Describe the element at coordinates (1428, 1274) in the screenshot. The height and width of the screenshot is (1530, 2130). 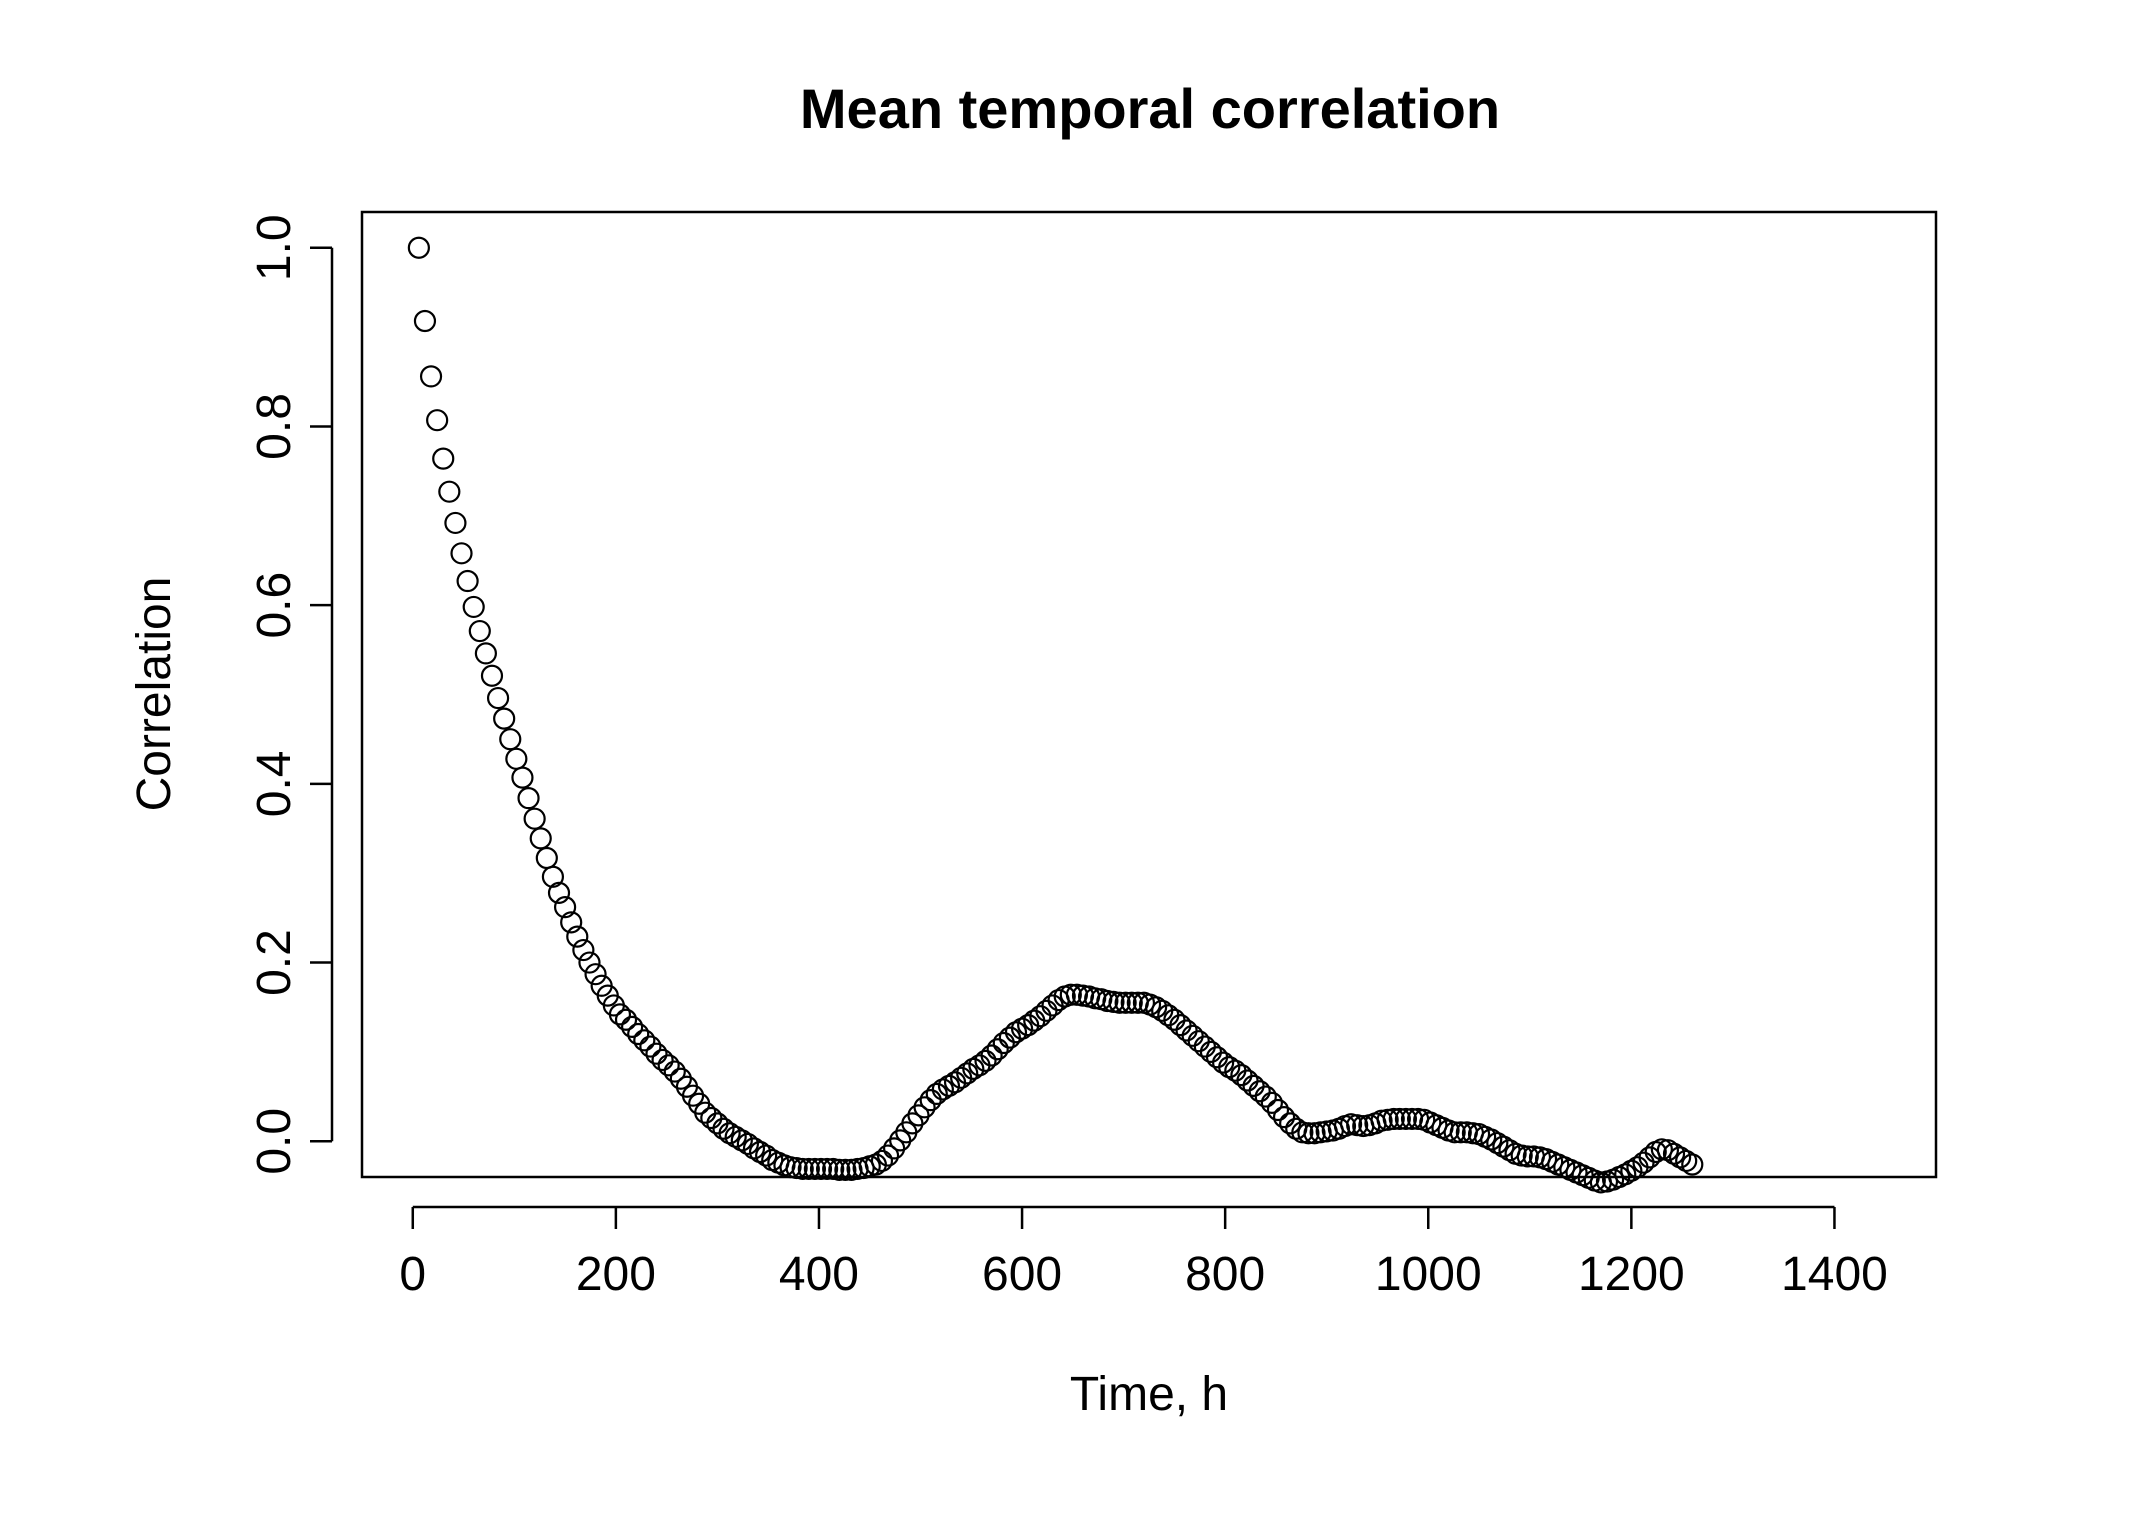
I see `x-tick-label: 1000` at that location.